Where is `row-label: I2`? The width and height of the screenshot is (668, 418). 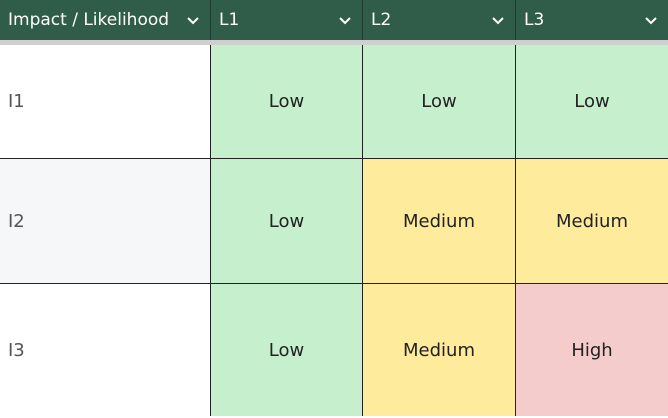
row-label: I2 is located at coordinates (105, 221).